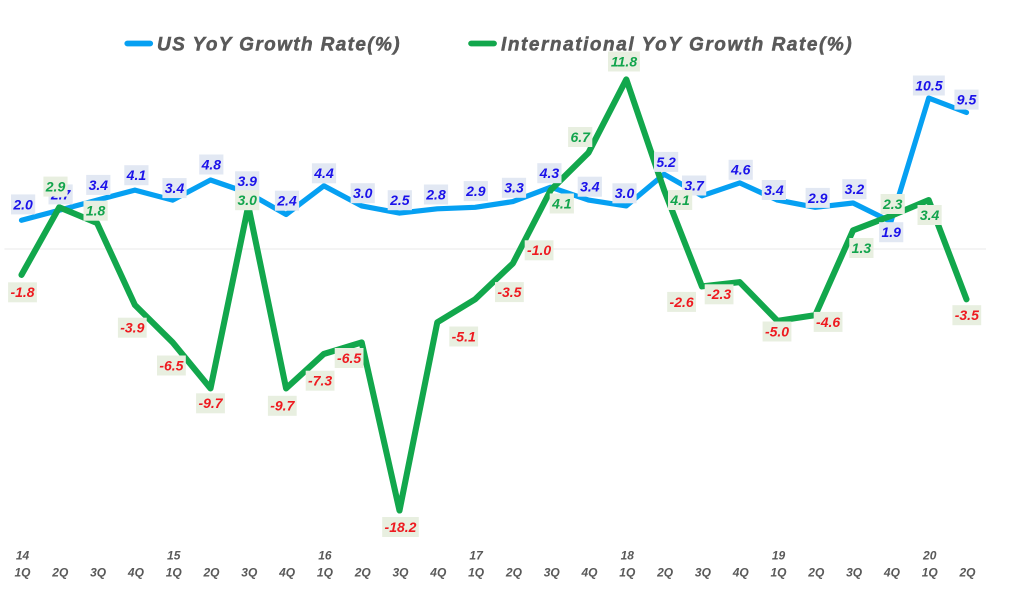  I want to click on svg-text: 11.8, so click(624, 61).